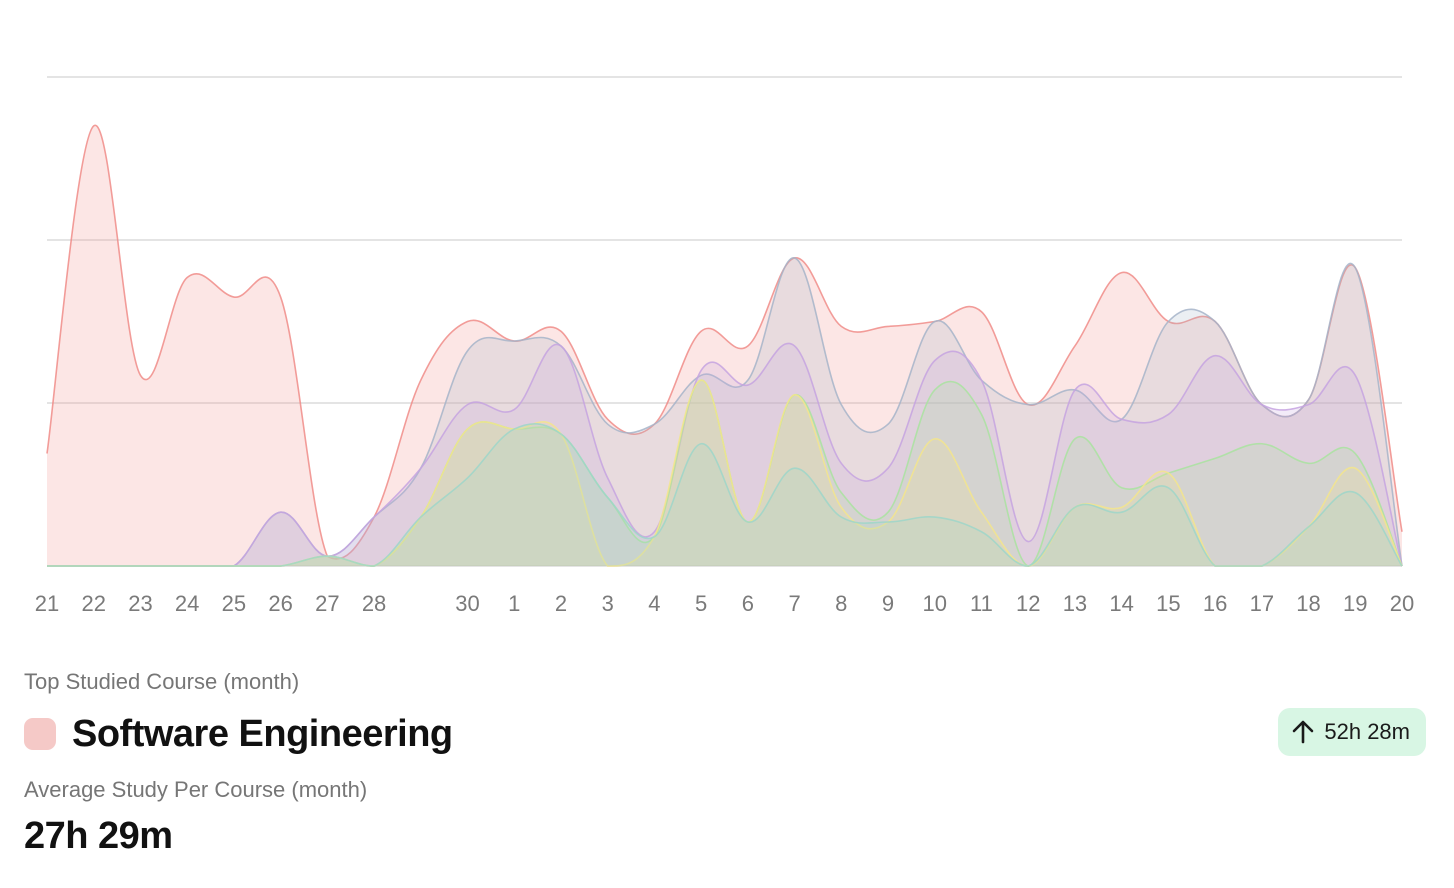  Describe the element at coordinates (1028, 603) in the screenshot. I see `x-tick-label: 12` at that location.